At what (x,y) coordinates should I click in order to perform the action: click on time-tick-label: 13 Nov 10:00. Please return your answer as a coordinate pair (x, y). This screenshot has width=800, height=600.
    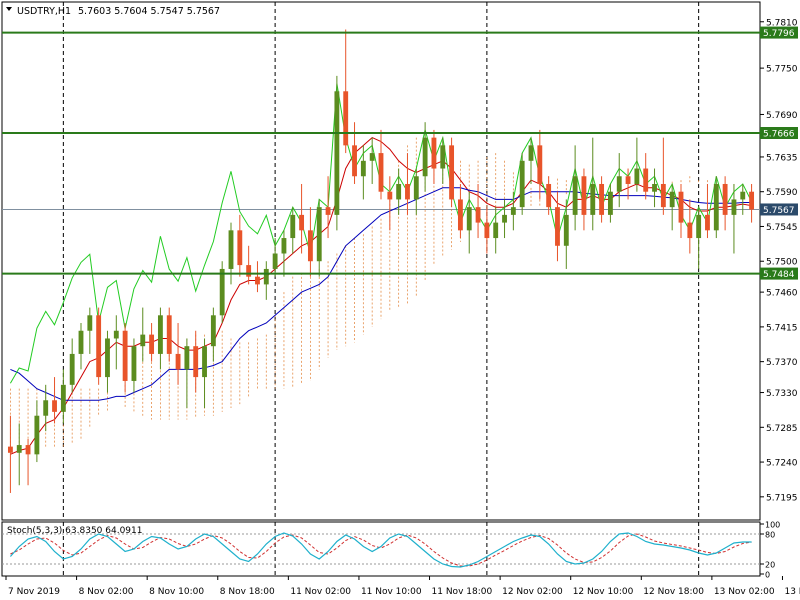
    Looking at the image, I should click on (792, 592).